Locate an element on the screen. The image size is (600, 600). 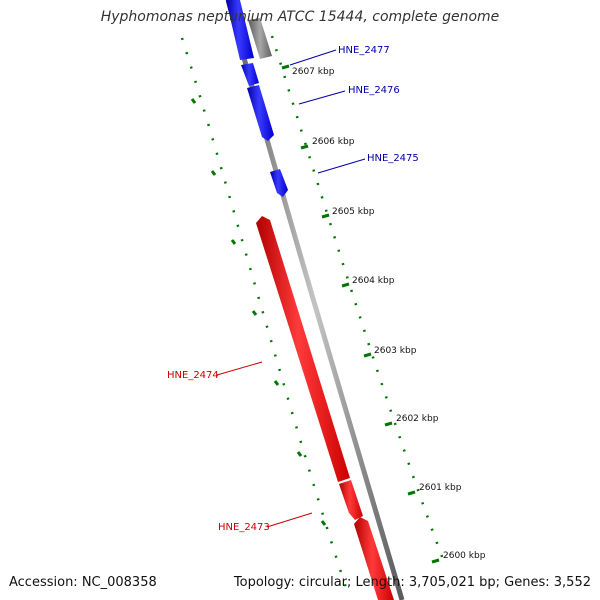
tick-label-2605: 2605 kbp is located at coordinates (353, 212).